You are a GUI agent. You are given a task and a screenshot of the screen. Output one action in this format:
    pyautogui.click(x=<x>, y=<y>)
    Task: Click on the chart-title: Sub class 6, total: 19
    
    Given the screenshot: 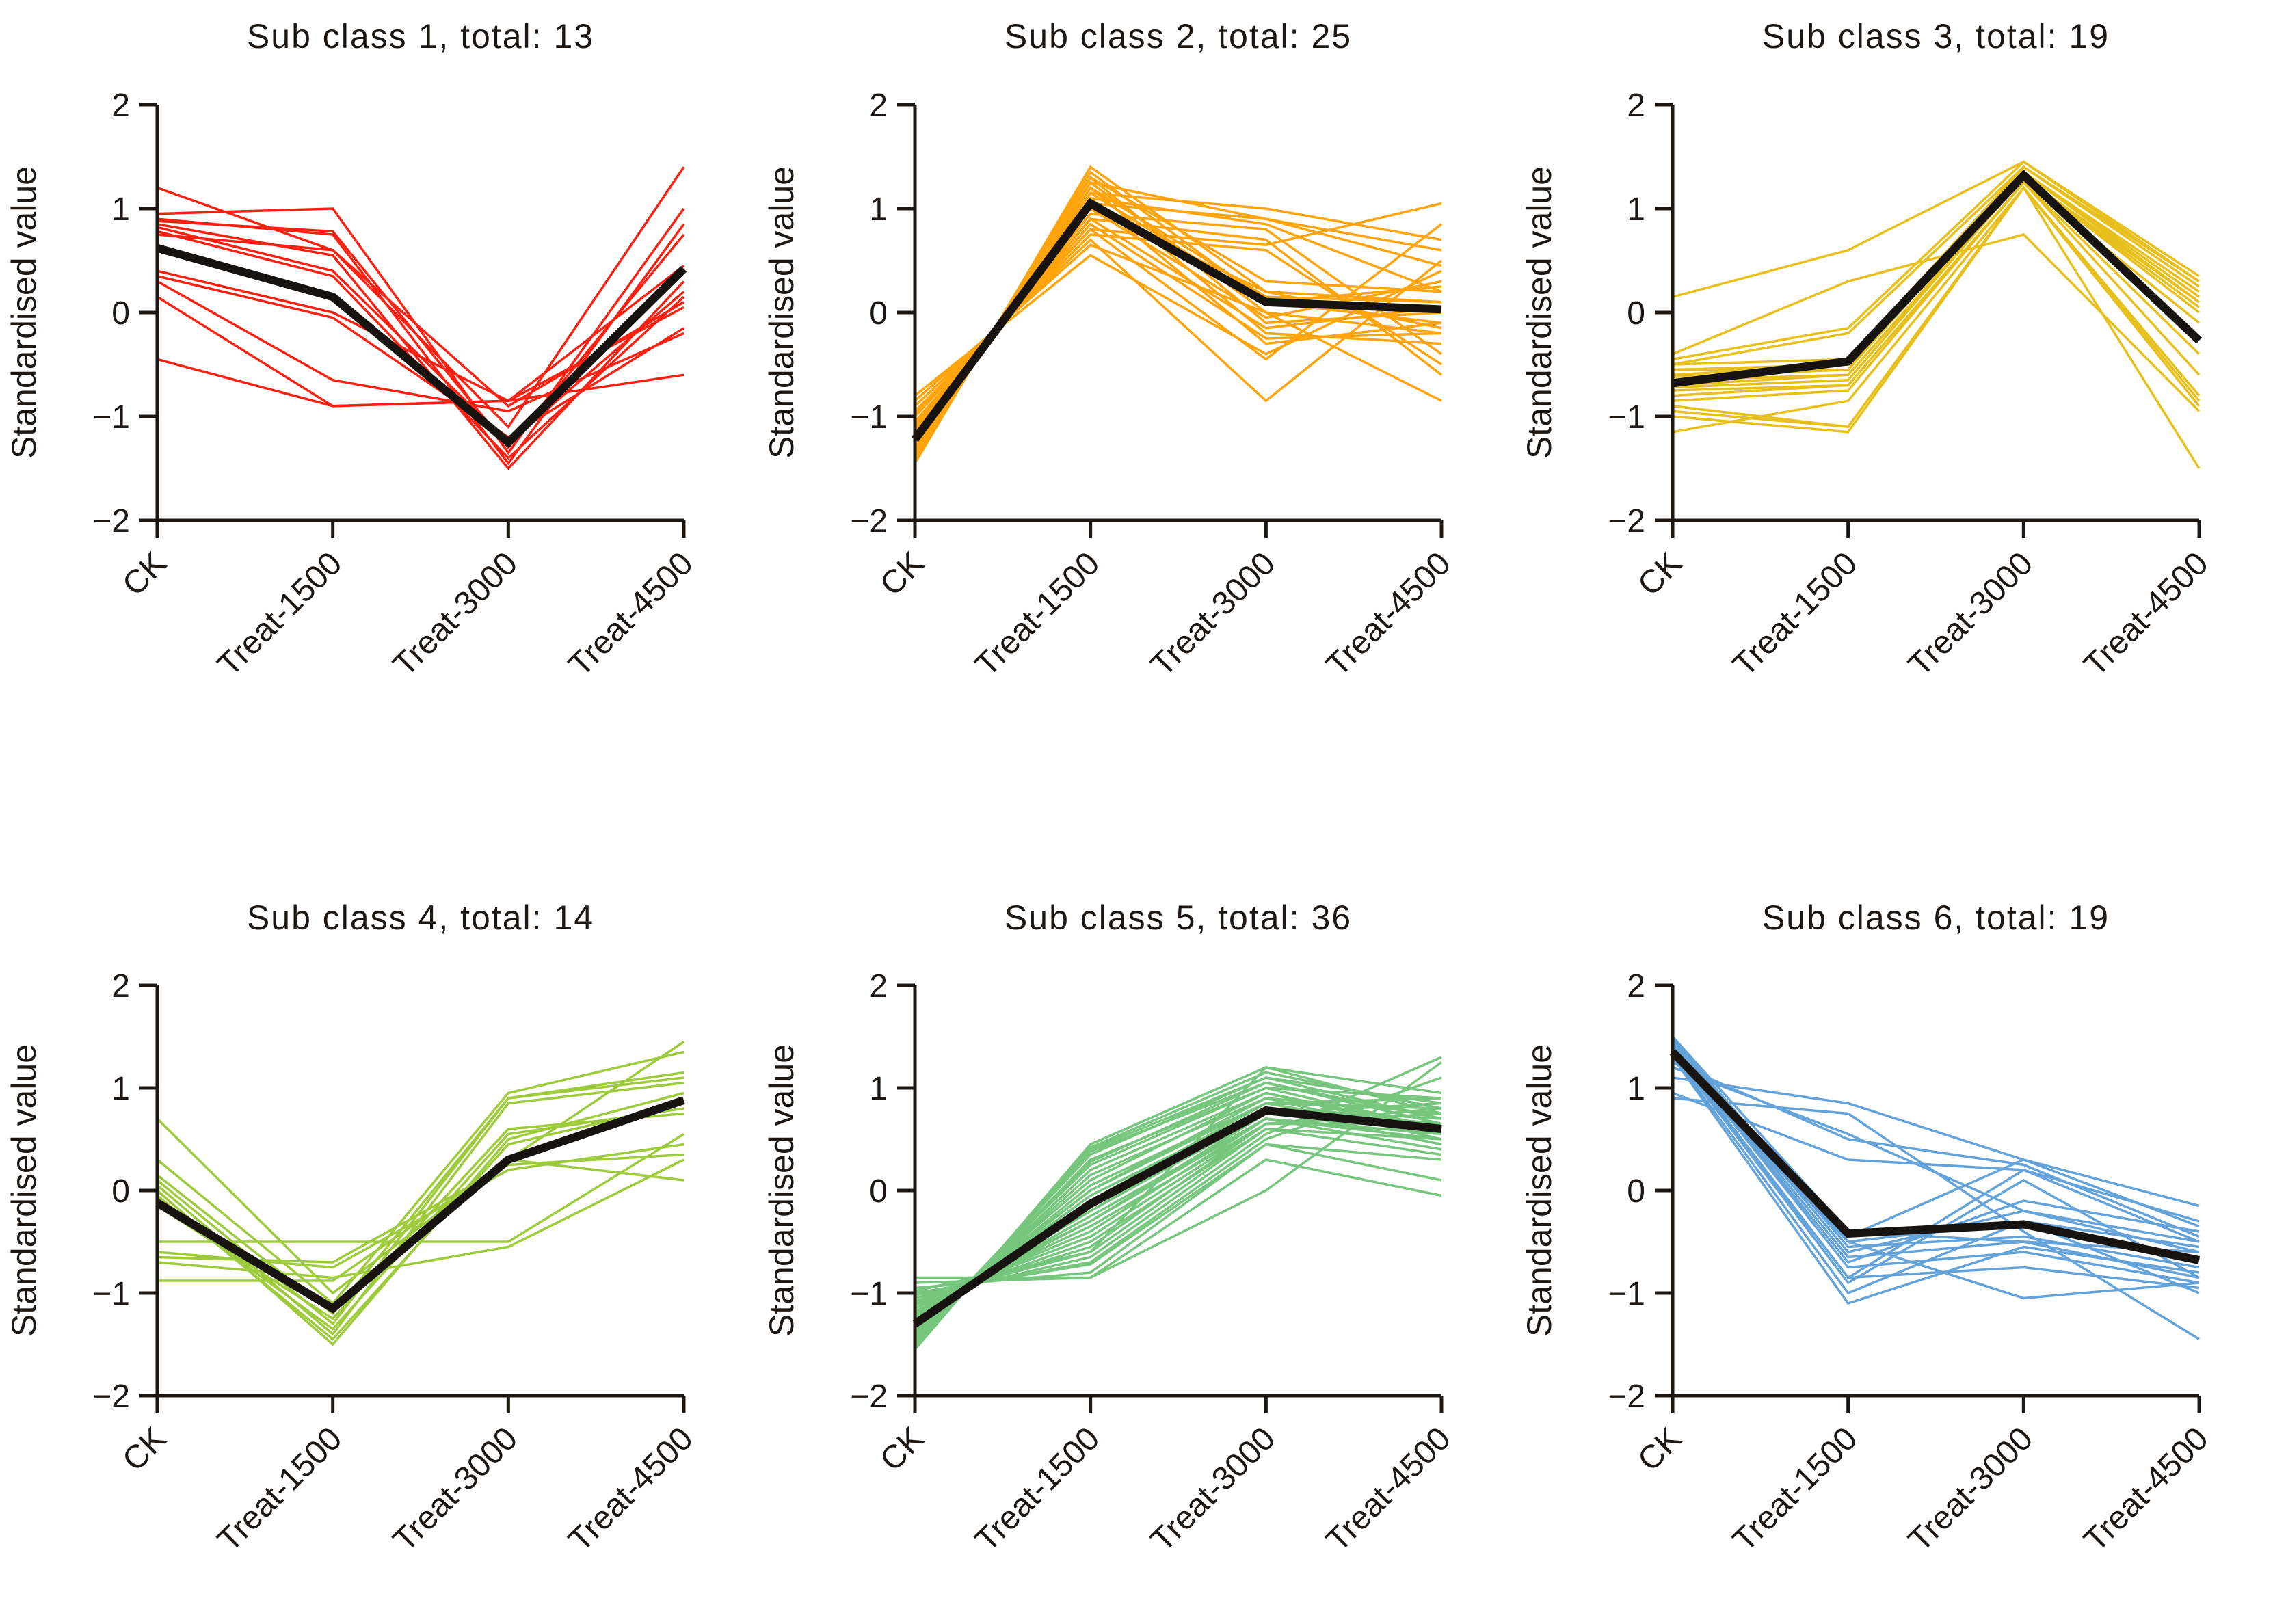 What is the action you would take?
    pyautogui.click(x=1936, y=917)
    